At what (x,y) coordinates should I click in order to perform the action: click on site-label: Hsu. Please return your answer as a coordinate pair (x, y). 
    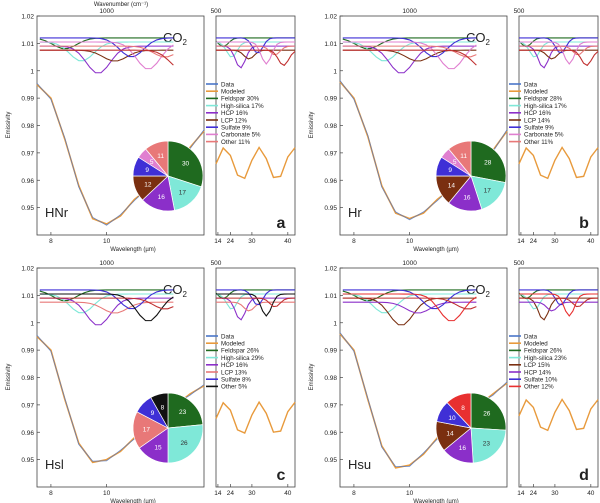
    Looking at the image, I should click on (359, 464).